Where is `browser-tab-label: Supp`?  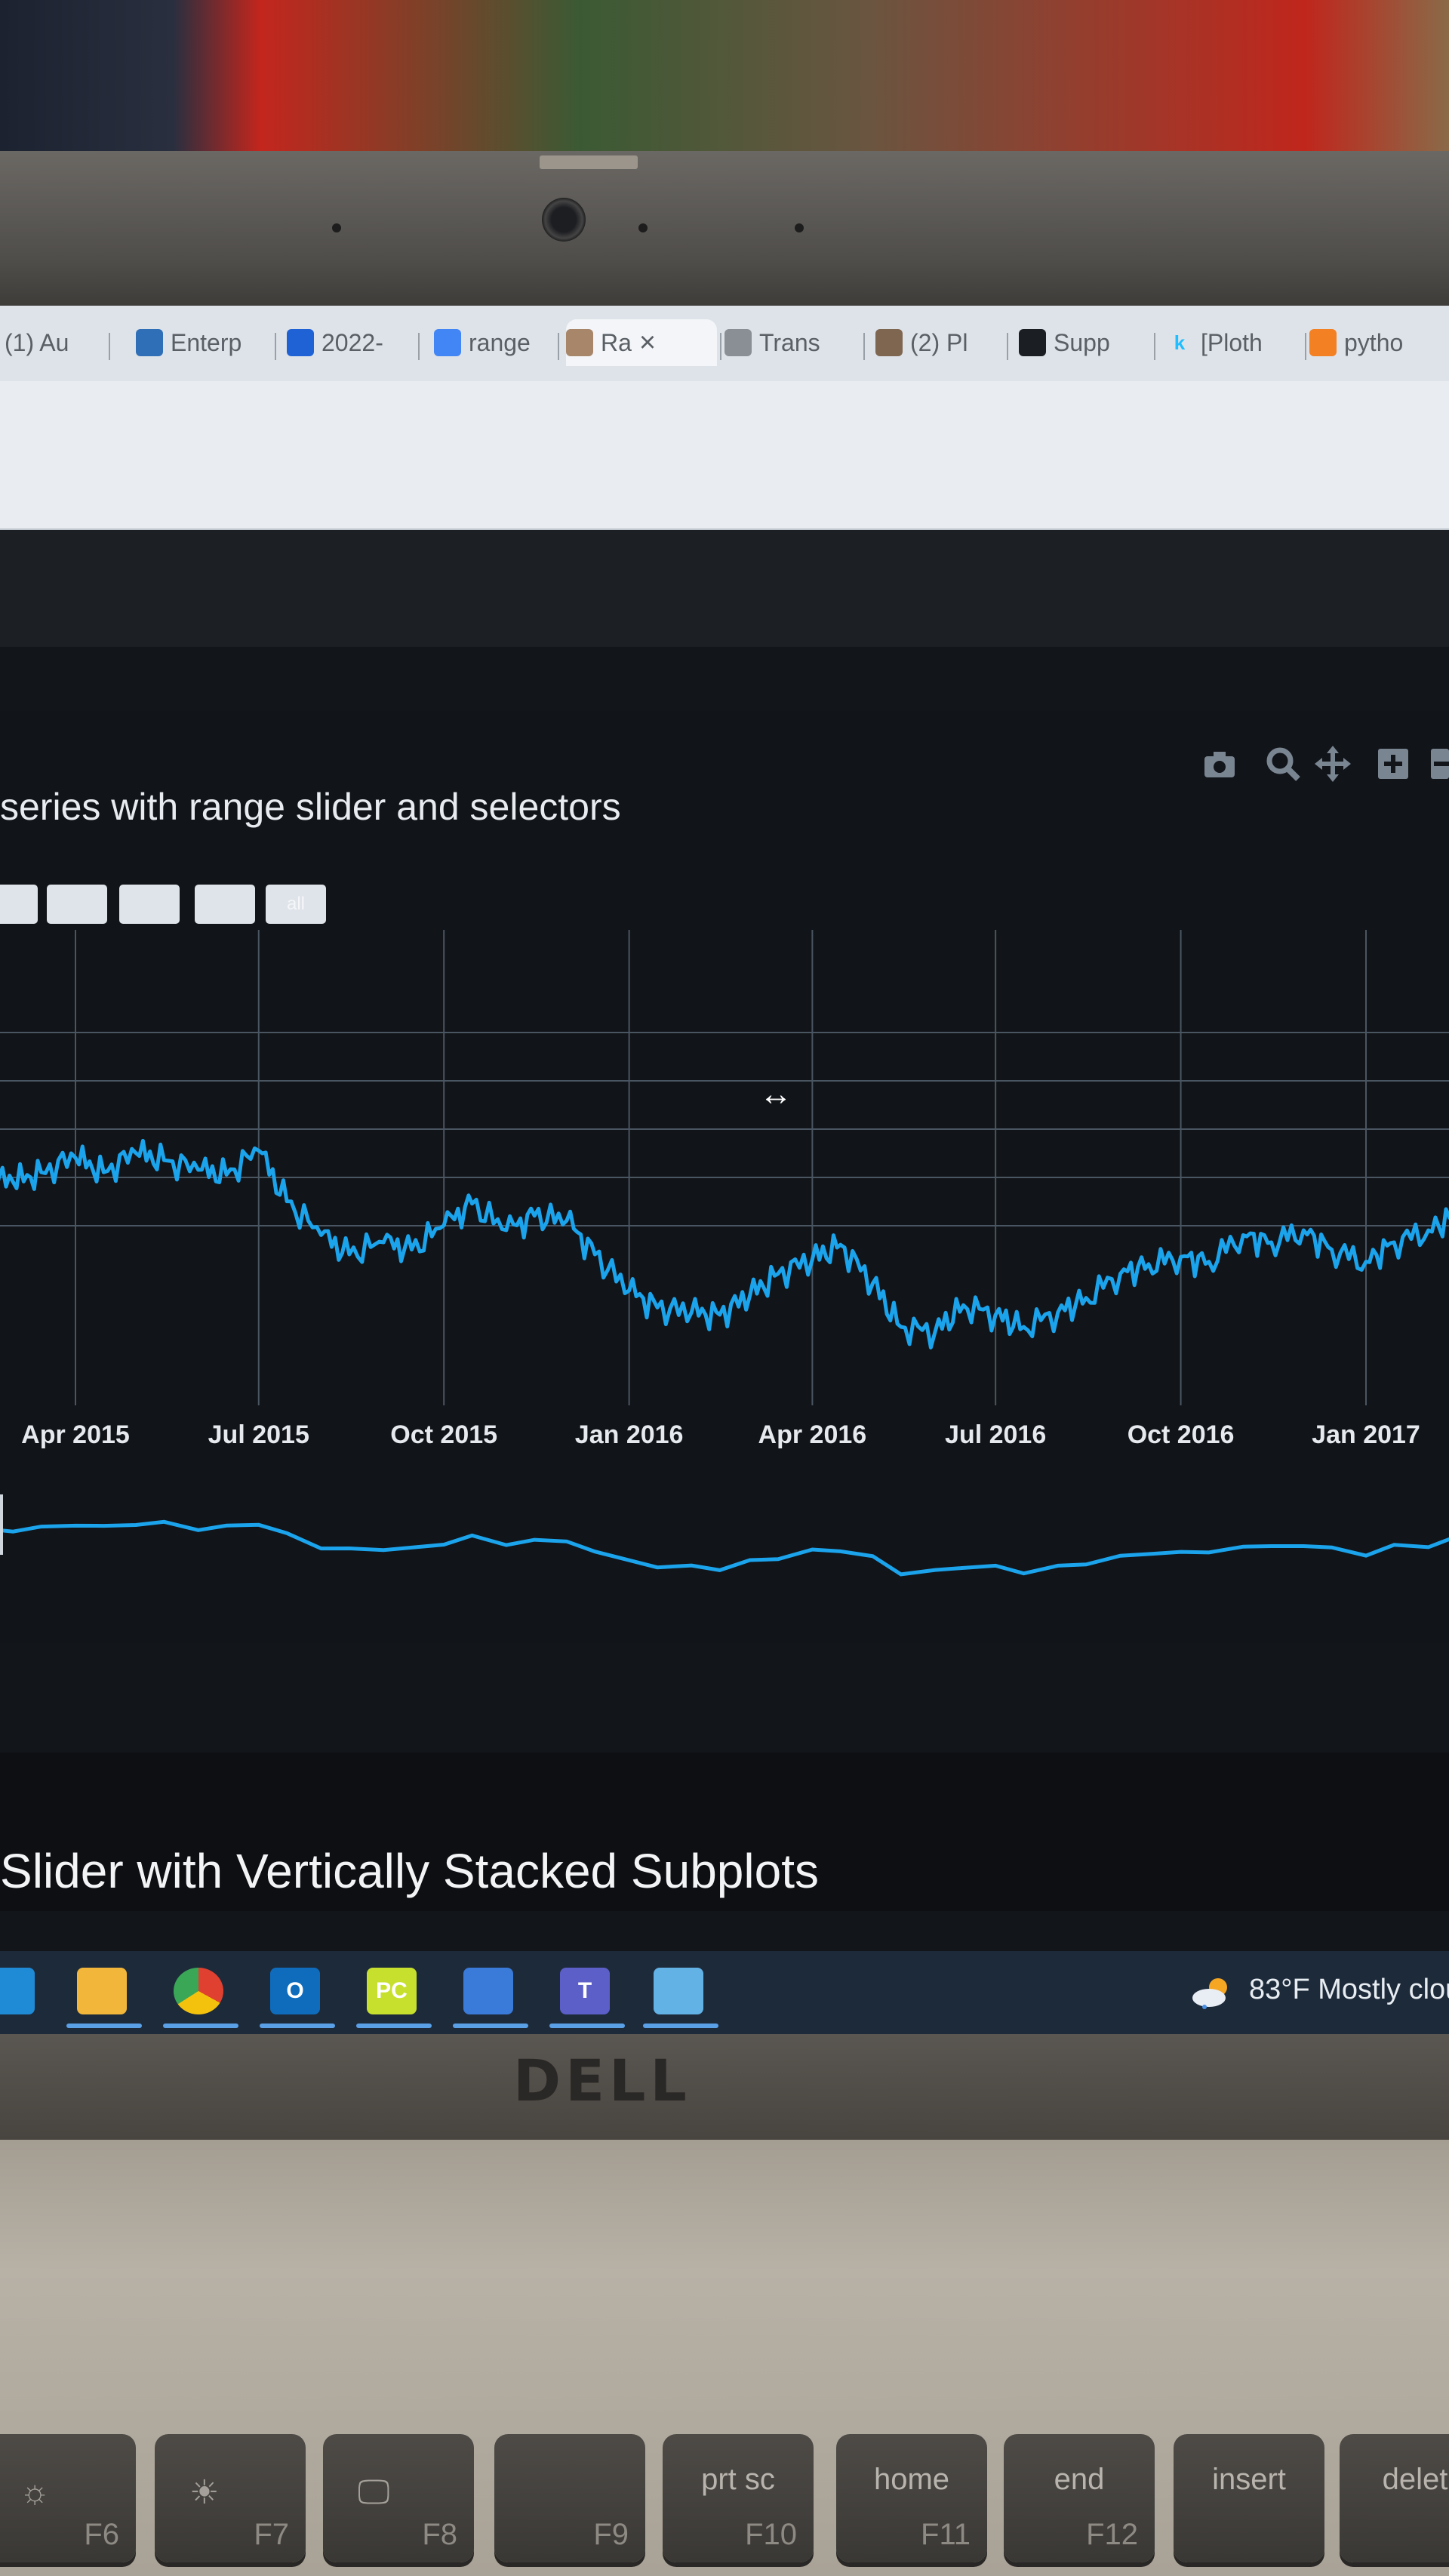 browser-tab-label: Supp is located at coordinates (1082, 342).